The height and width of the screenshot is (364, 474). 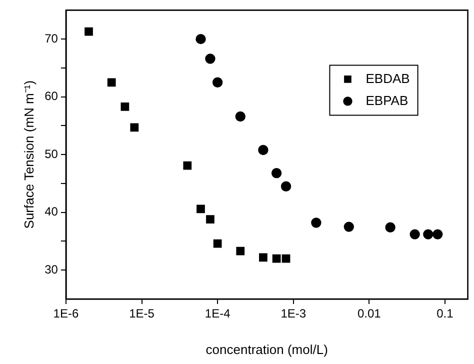 I want to click on y-tick-label: 60, so click(x=51, y=96).